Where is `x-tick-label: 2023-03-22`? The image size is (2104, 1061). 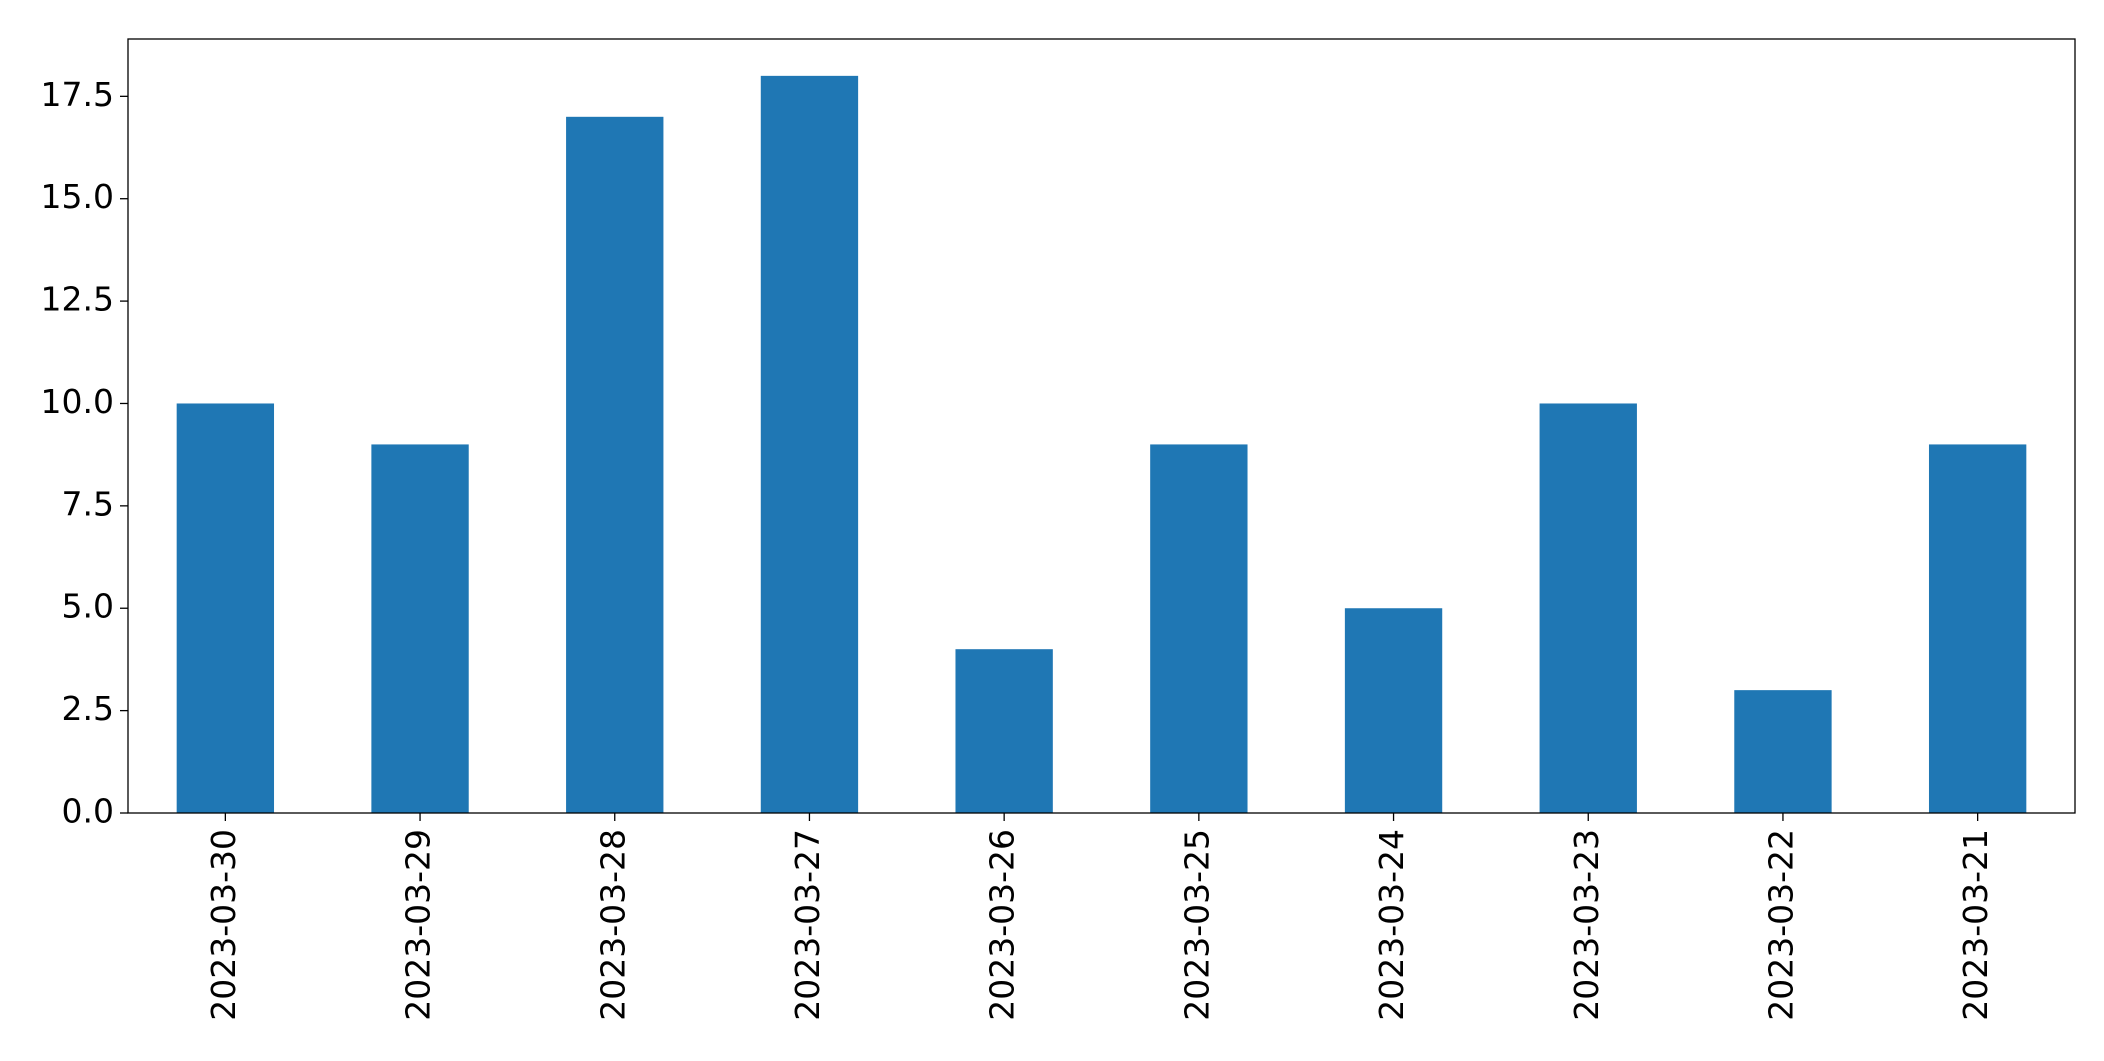
x-tick-label: 2023-03-22 is located at coordinates (1780, 925).